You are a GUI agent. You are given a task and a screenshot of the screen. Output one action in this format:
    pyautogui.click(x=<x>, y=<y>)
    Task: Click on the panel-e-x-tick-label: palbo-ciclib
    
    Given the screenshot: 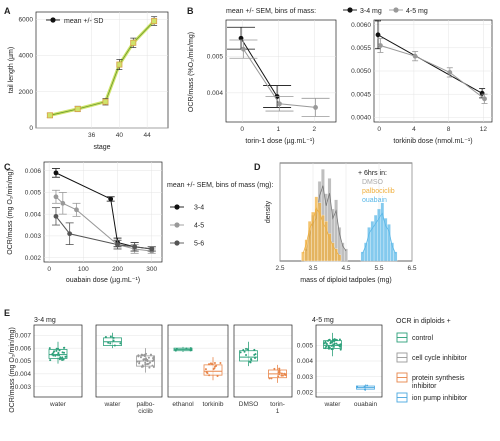 What is the action you would take?
    pyautogui.click(x=145, y=408)
    